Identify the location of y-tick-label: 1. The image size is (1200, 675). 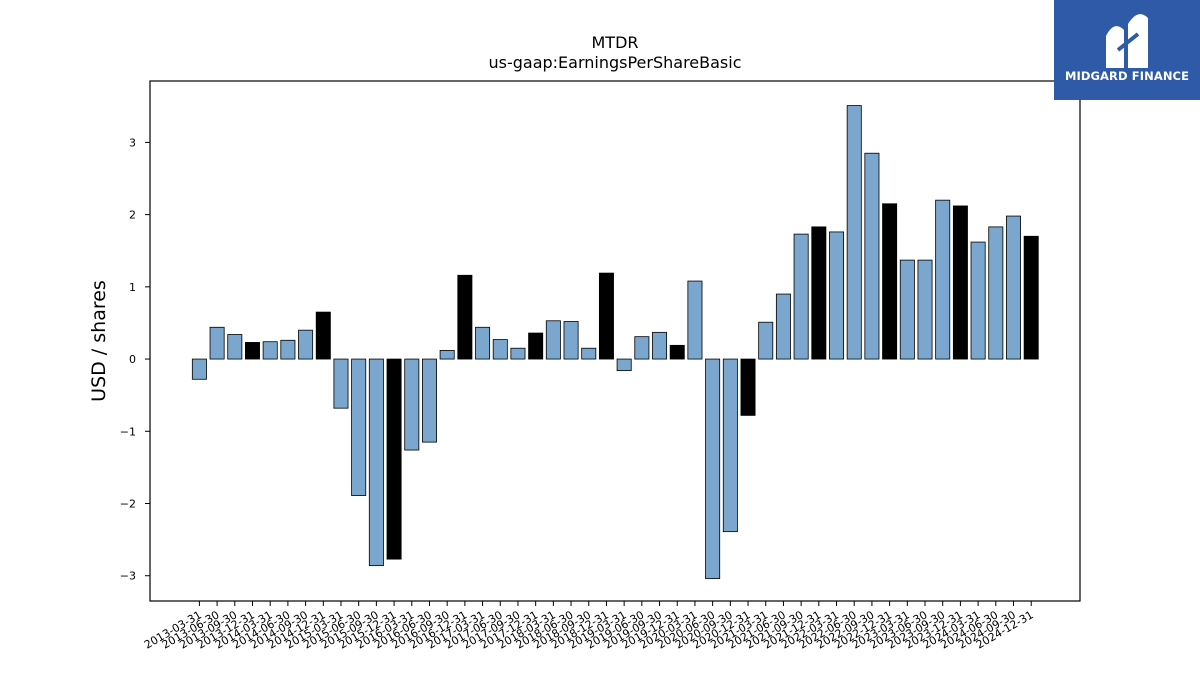
(132, 287).